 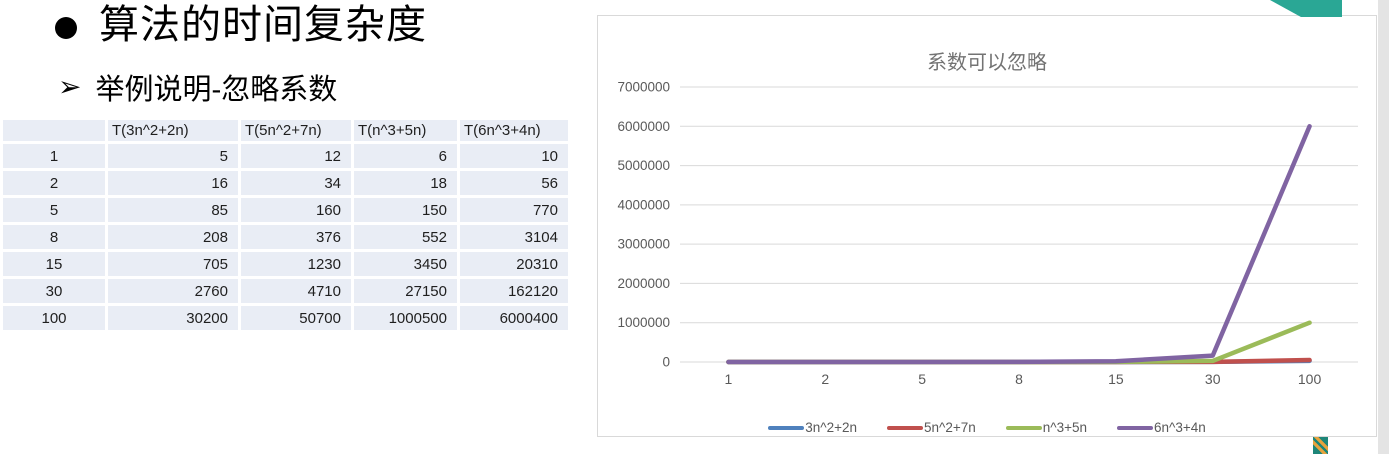 What do you see at coordinates (296, 264) in the screenshot?
I see `value-cell: 1230` at bounding box center [296, 264].